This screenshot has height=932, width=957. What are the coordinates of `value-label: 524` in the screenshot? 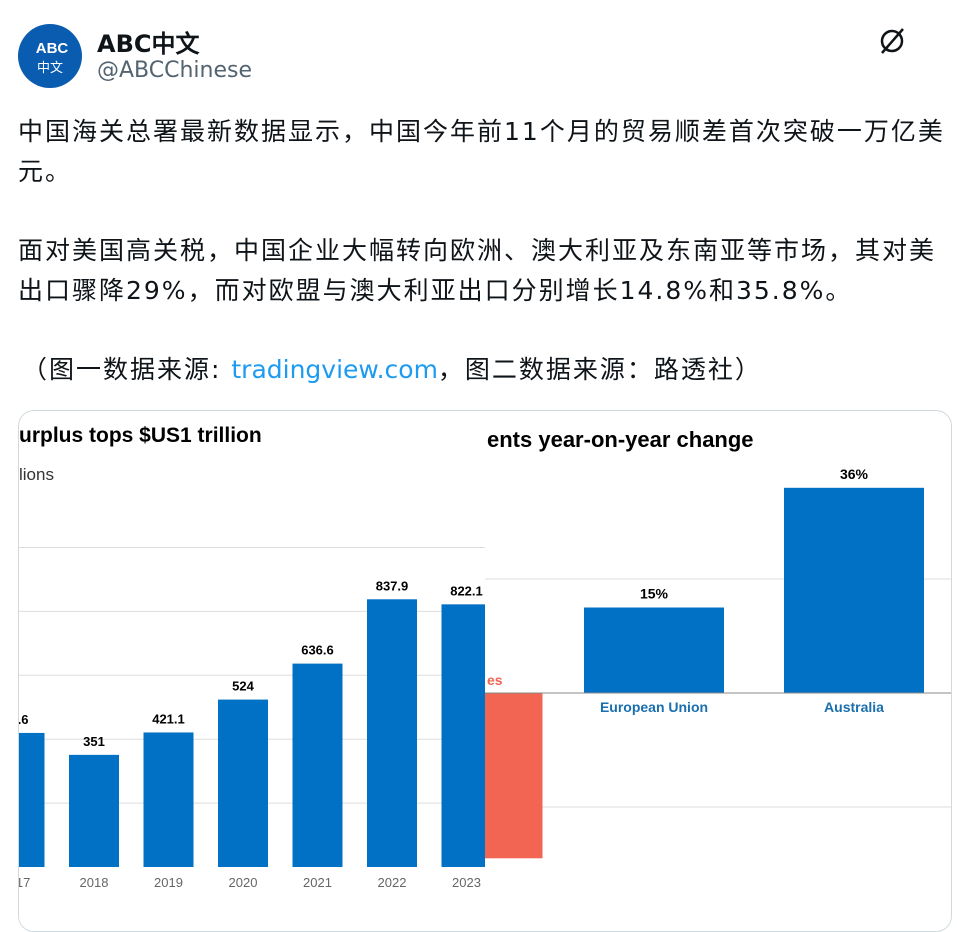 It's located at (243, 686).